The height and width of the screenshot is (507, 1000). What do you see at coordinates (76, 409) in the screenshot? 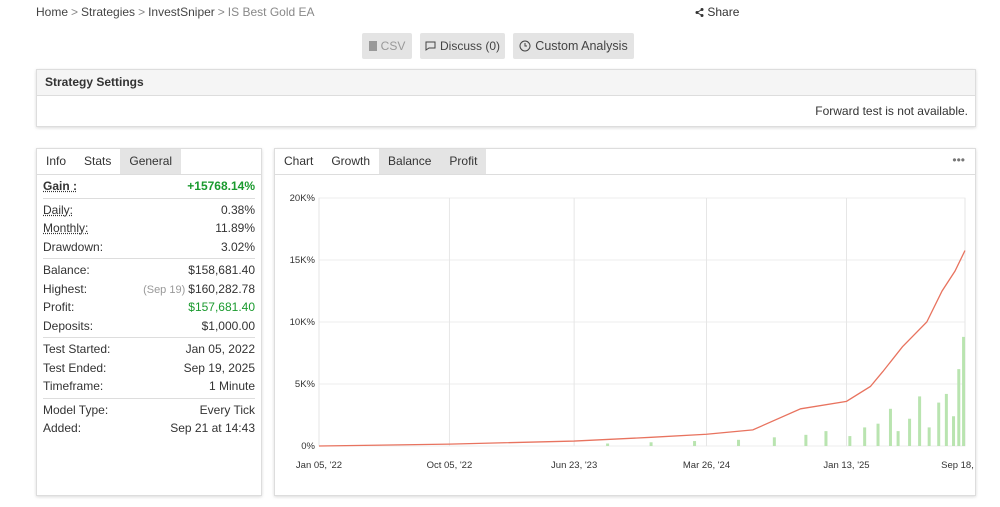
I see `stat-label: Model Type:` at bounding box center [76, 409].